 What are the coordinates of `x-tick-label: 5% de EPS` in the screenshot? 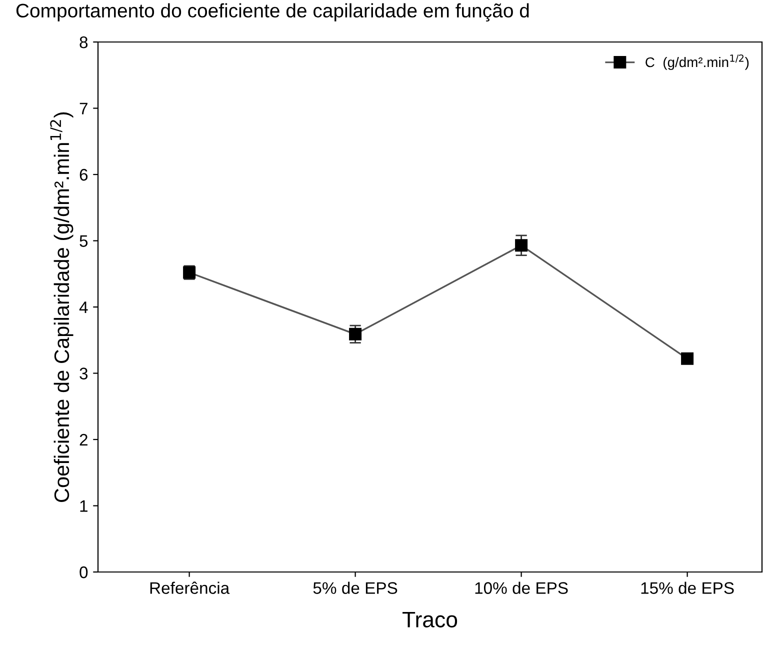 It's located at (355, 588).